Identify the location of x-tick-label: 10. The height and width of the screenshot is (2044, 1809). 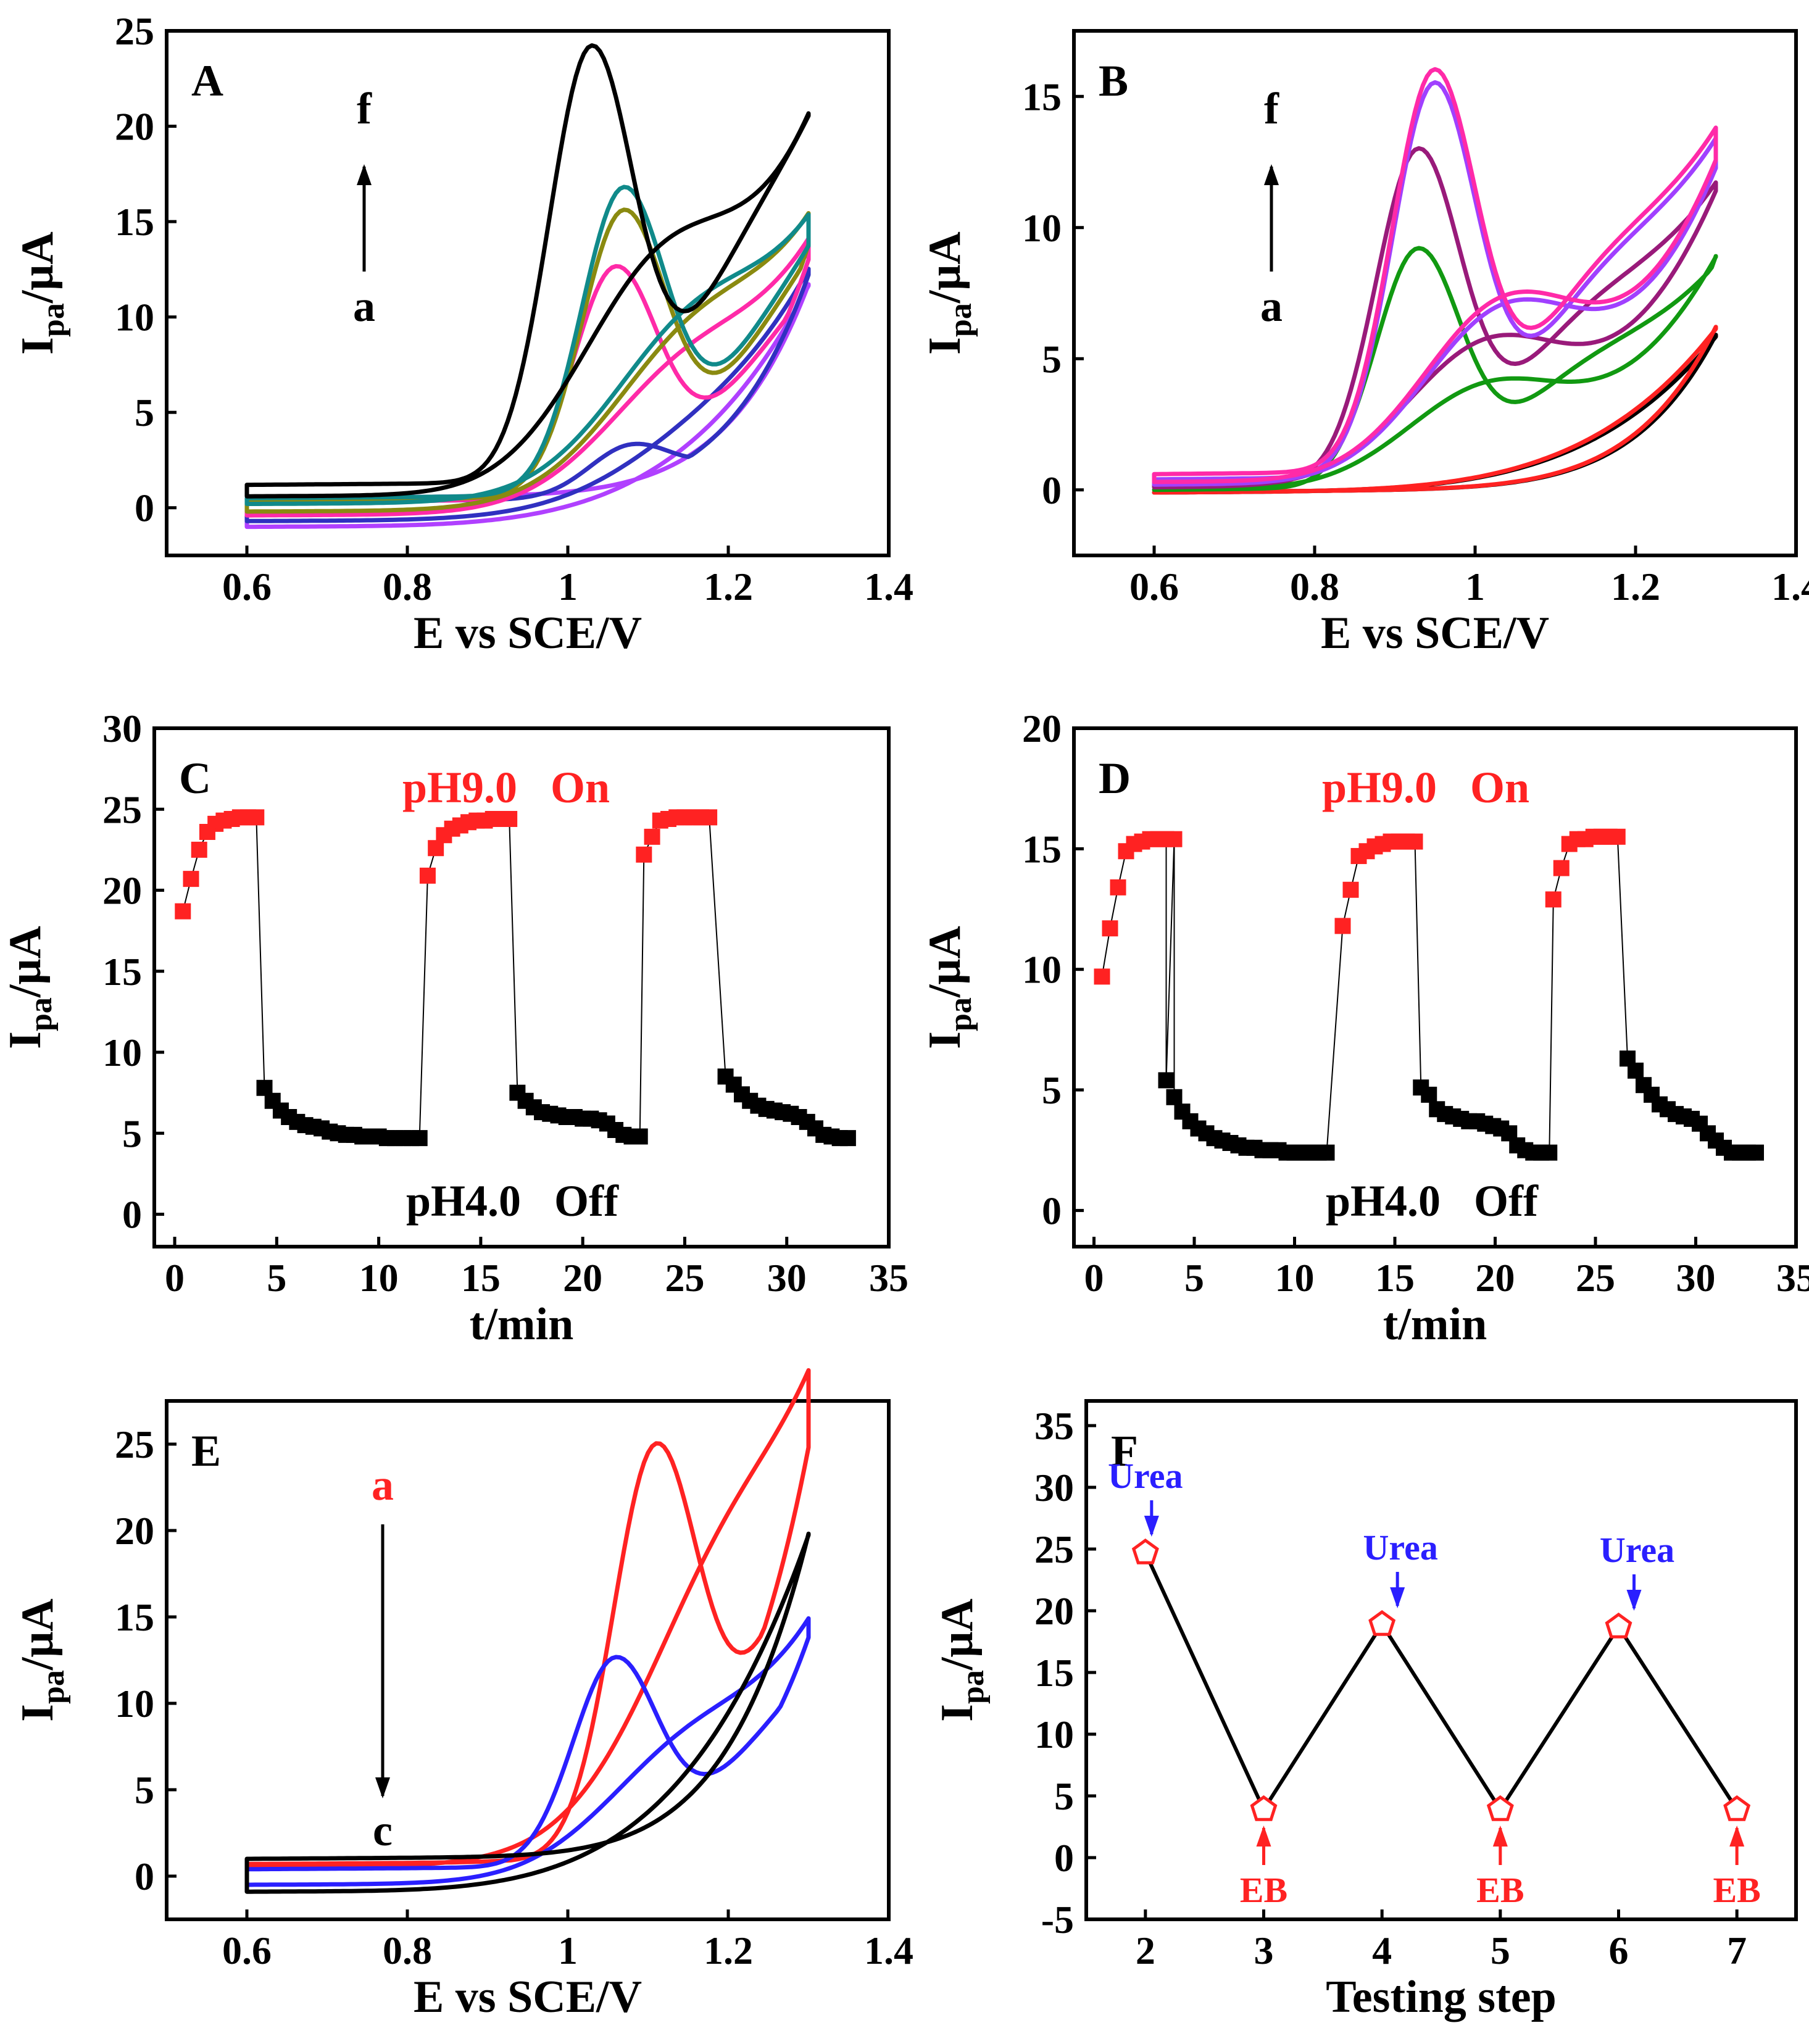
(379, 1278).